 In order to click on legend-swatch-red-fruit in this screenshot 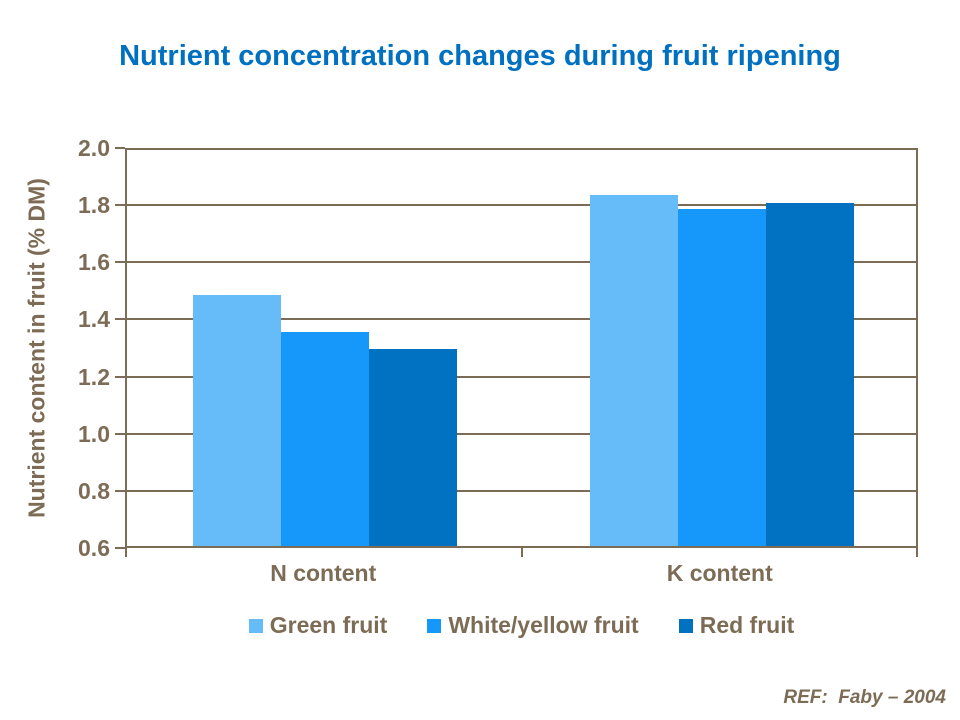, I will do `click(685, 625)`.